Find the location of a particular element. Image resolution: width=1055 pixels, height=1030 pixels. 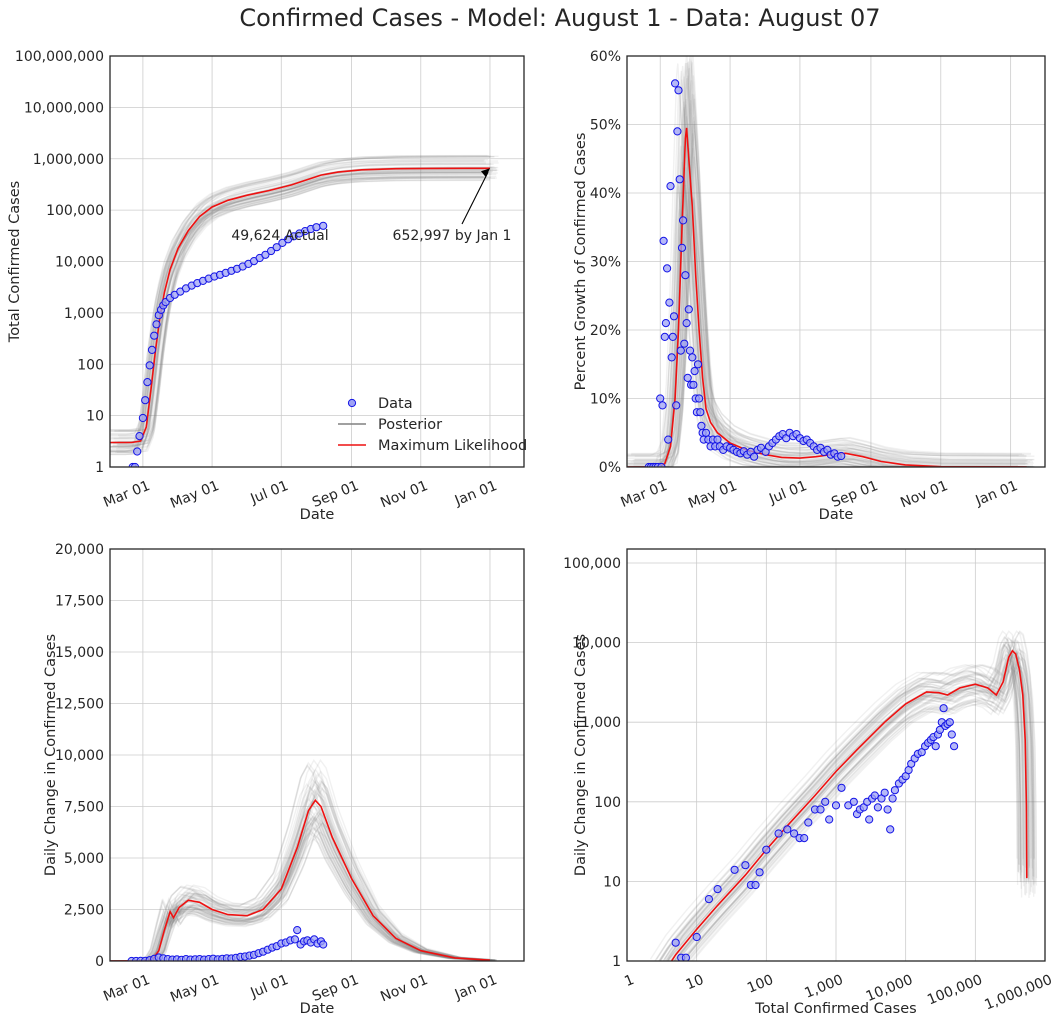

data-points-growth is located at coordinates (745, 273).